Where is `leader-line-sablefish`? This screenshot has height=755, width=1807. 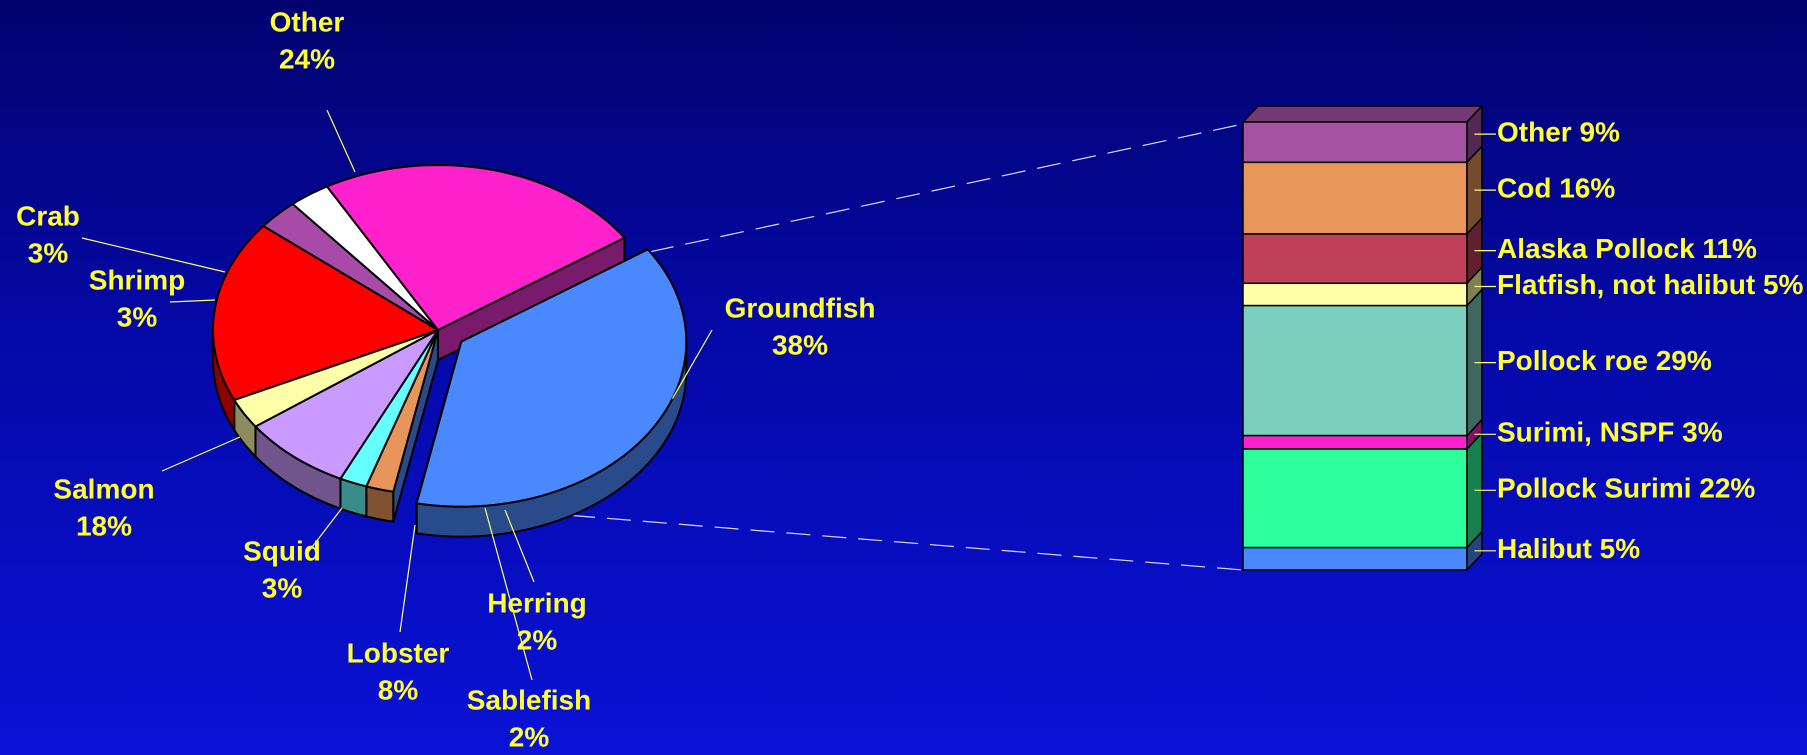
leader-line-sablefish is located at coordinates (508, 594).